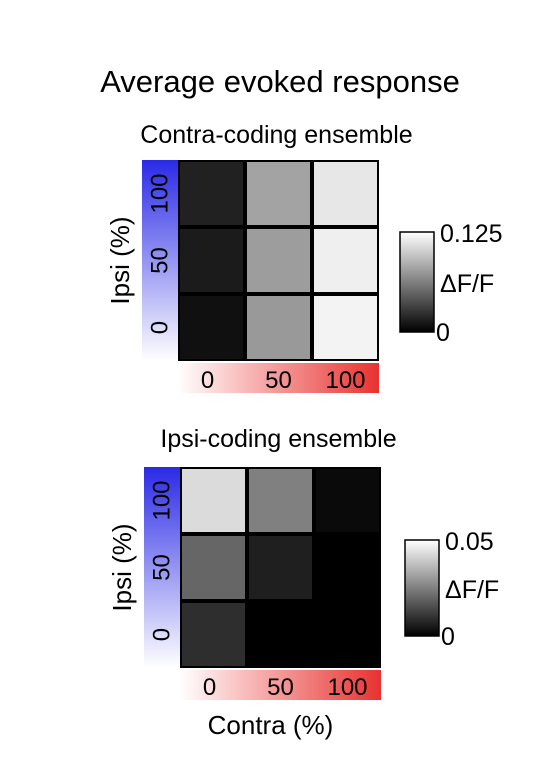 The height and width of the screenshot is (758, 546). I want to click on figure-title: Average evoked response, so click(280, 81).